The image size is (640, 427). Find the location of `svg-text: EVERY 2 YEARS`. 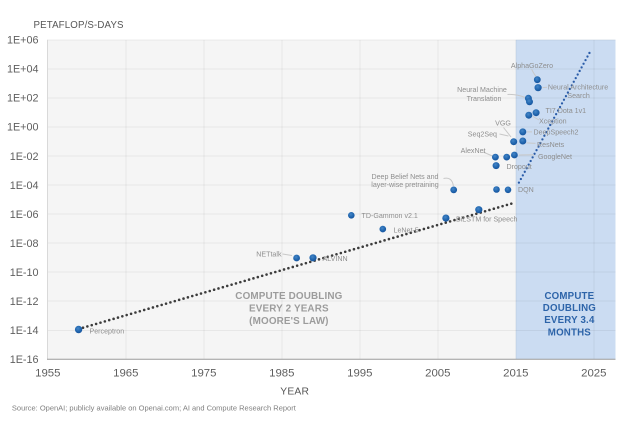

svg-text: EVERY 2 YEARS is located at coordinates (289, 309).